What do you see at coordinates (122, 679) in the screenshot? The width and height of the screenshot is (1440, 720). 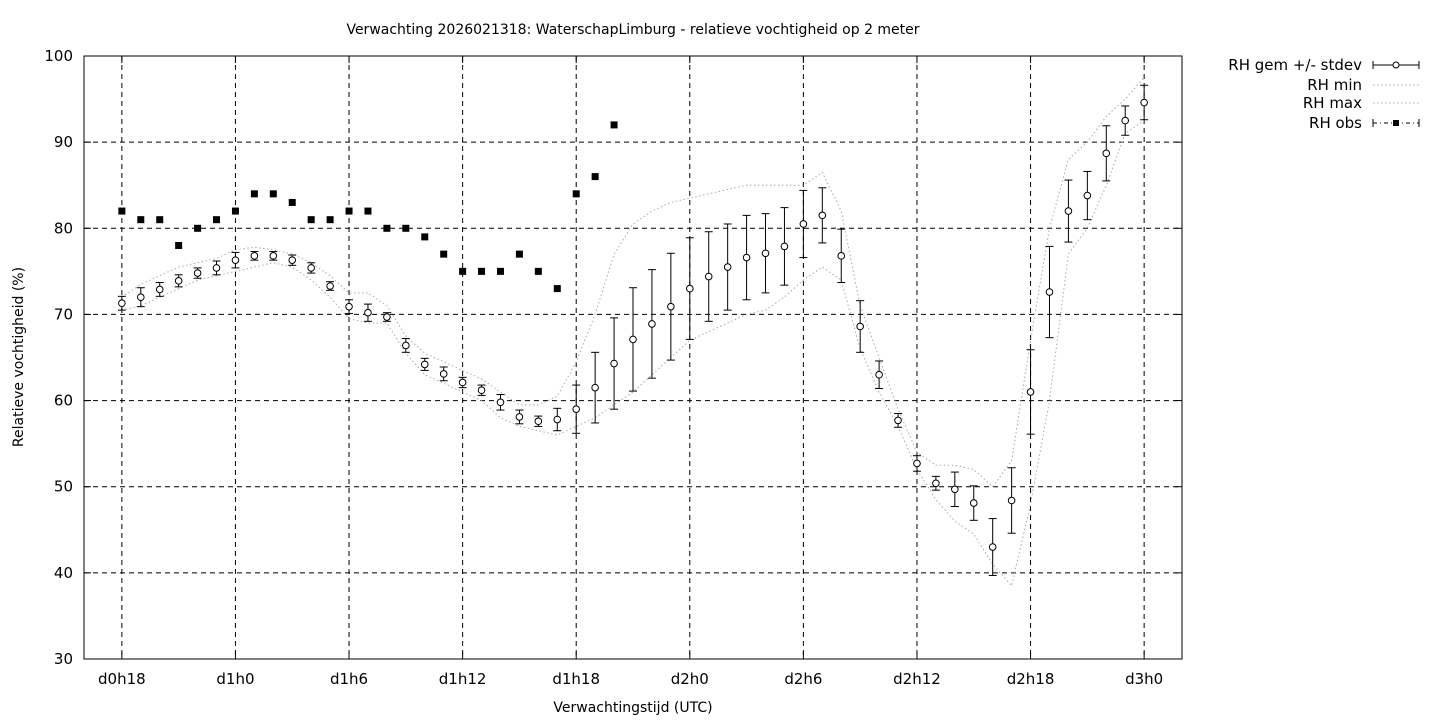 I see `x-tick-label: d0h18` at bounding box center [122, 679].